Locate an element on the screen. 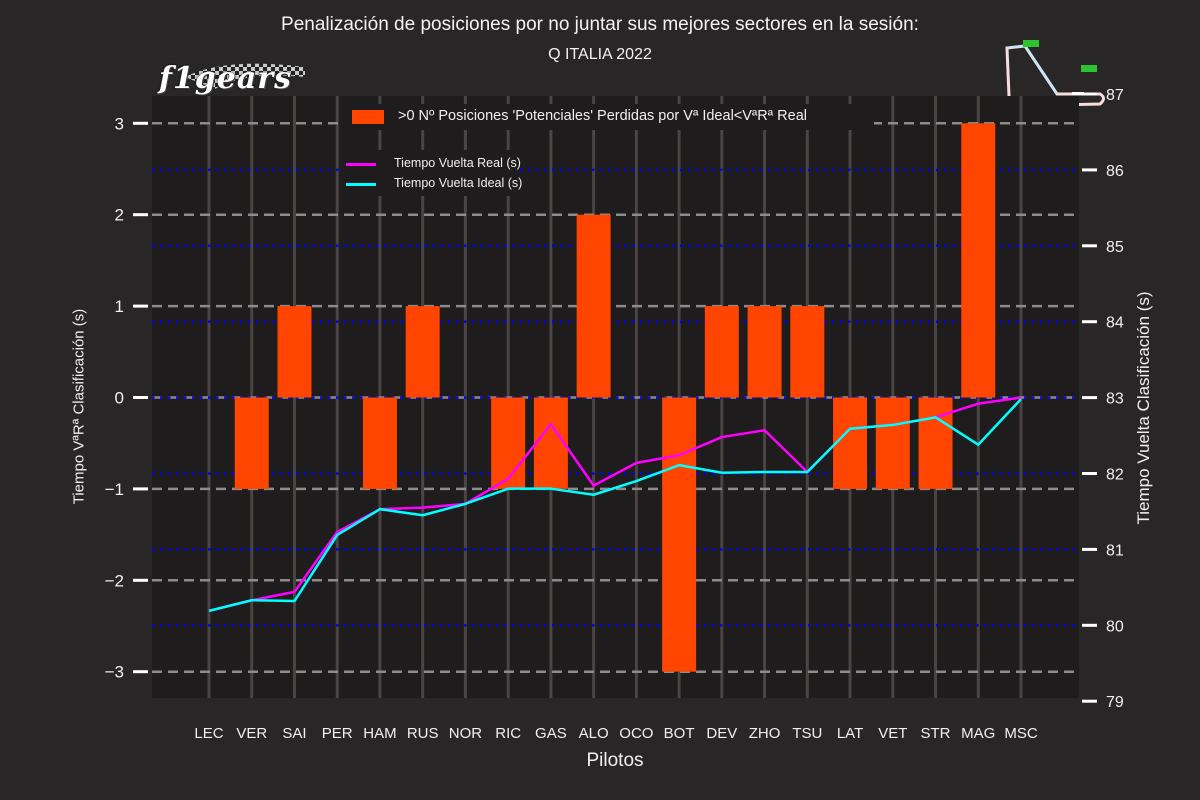 Image resolution: width=1200 pixels, height=800 pixels. x-tick-mag: MAG is located at coordinates (978, 733).